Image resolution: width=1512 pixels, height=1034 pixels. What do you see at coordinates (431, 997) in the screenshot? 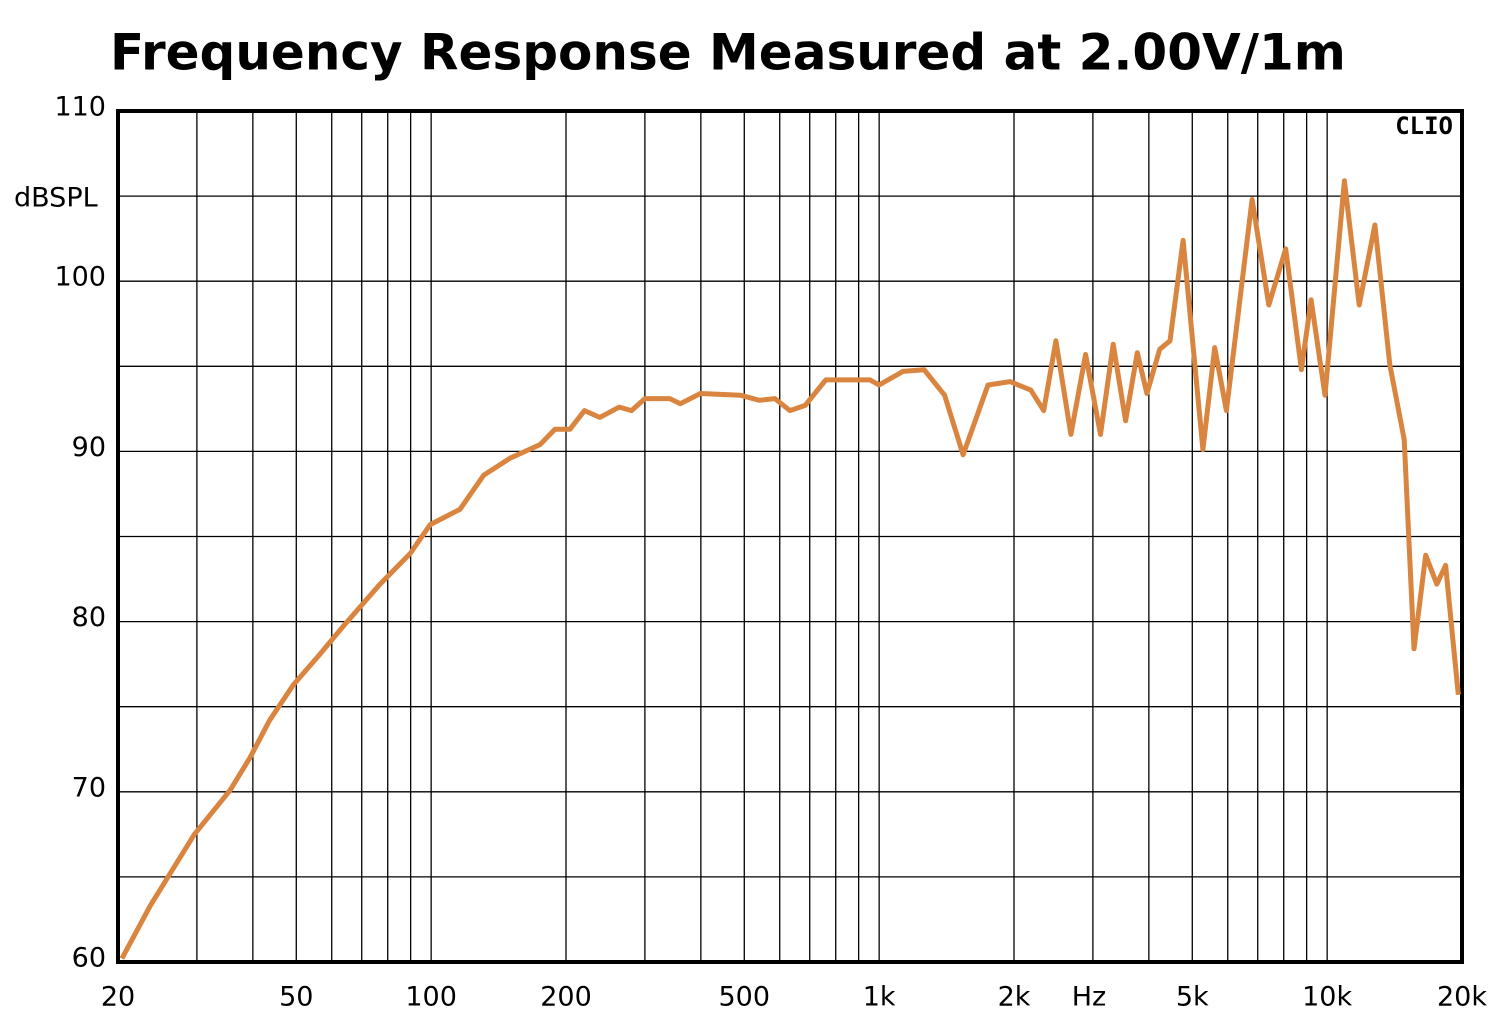
I see `x-tick-label: 100` at bounding box center [431, 997].